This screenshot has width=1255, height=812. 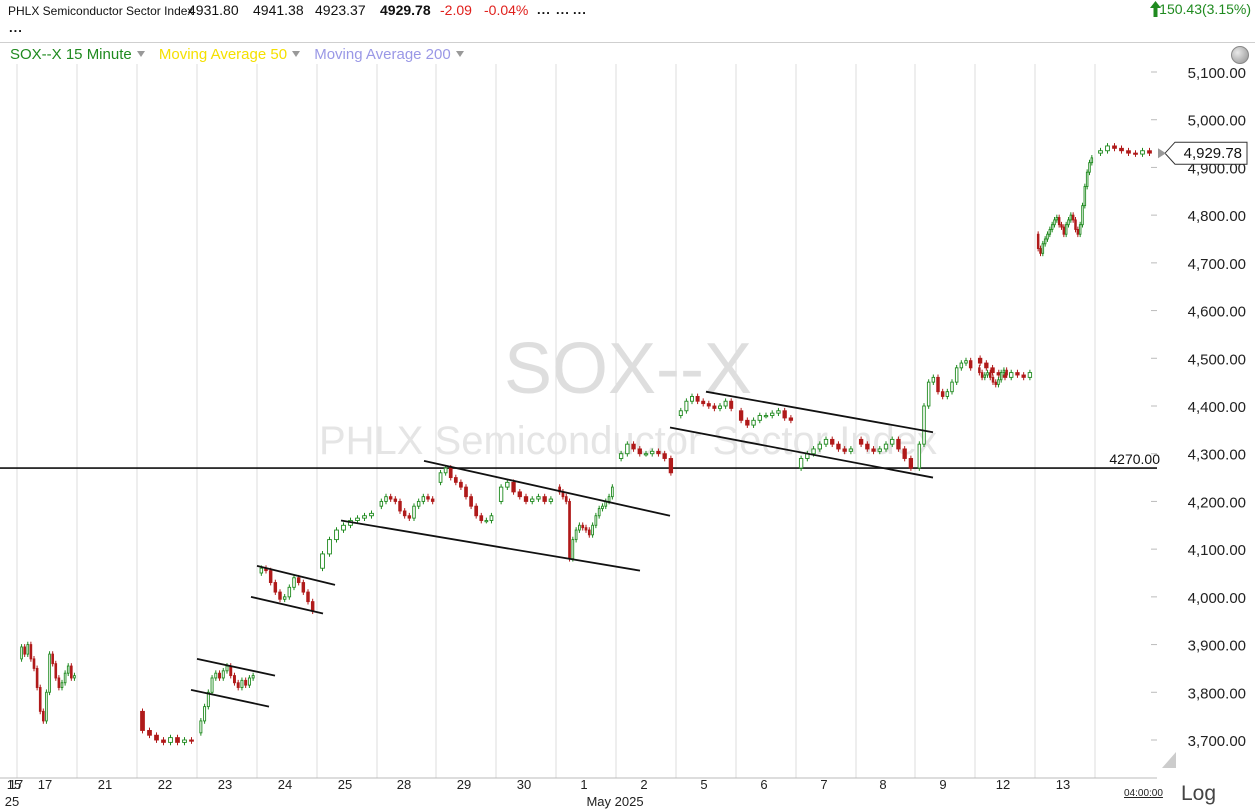 I want to click on legend-ma200: Moving Average 200, so click(x=389, y=54).